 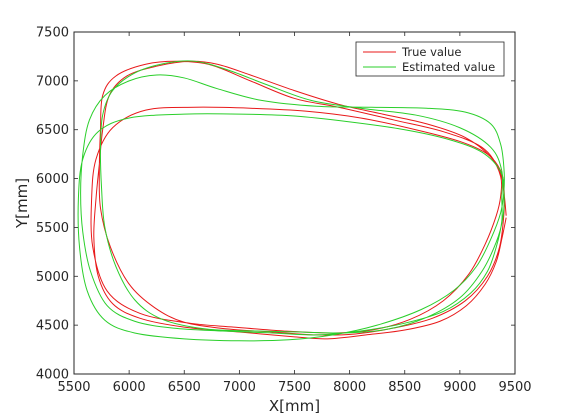 What do you see at coordinates (52, 130) in the screenshot?
I see `y-tick-label: 6500` at bounding box center [52, 130].